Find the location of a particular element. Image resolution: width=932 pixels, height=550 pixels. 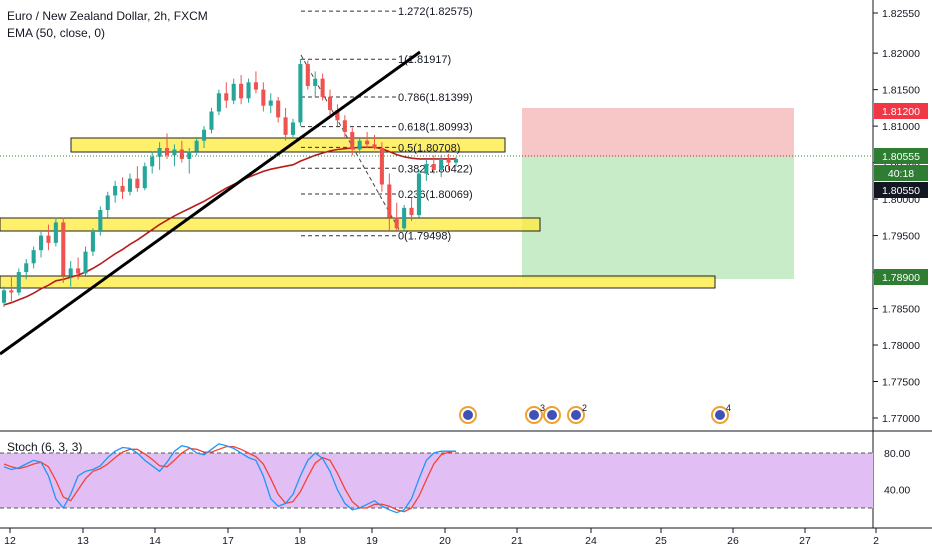

event-count: 2 is located at coordinates (584, 408).